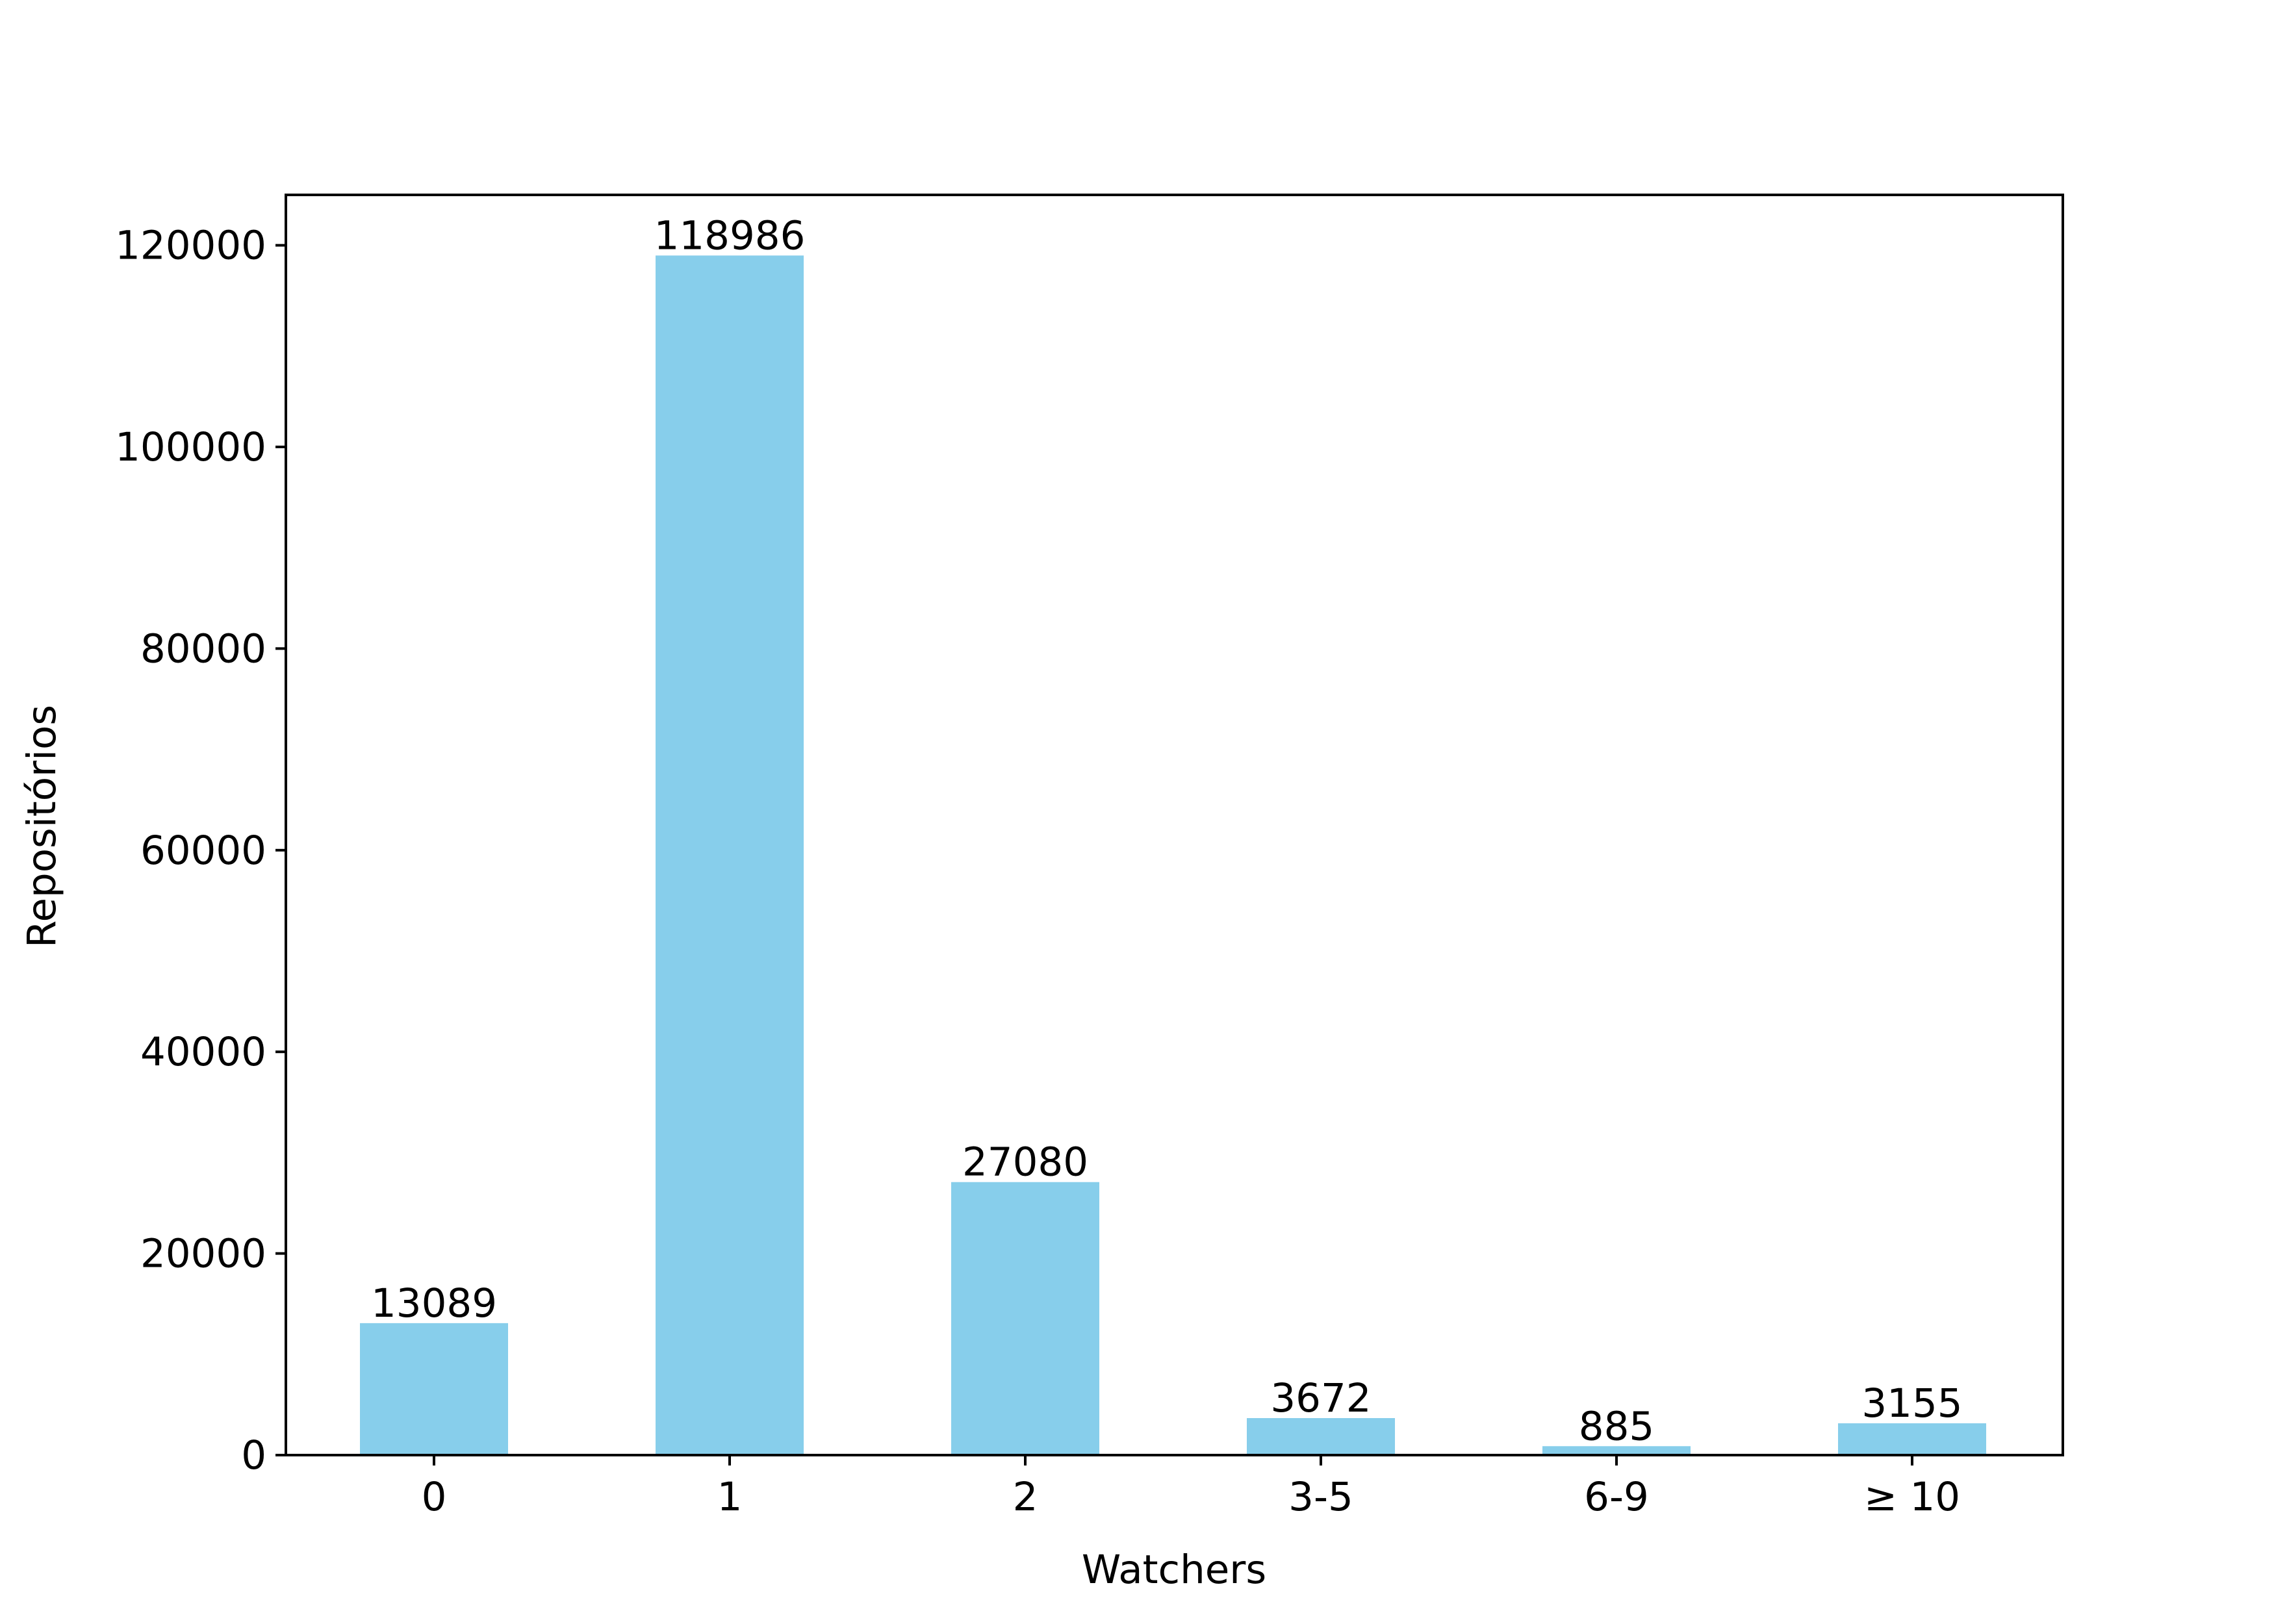 The height and width of the screenshot is (1624, 2274). Describe the element at coordinates (203, 1254) in the screenshot. I see `y-tick-label-1: 20000` at that location.